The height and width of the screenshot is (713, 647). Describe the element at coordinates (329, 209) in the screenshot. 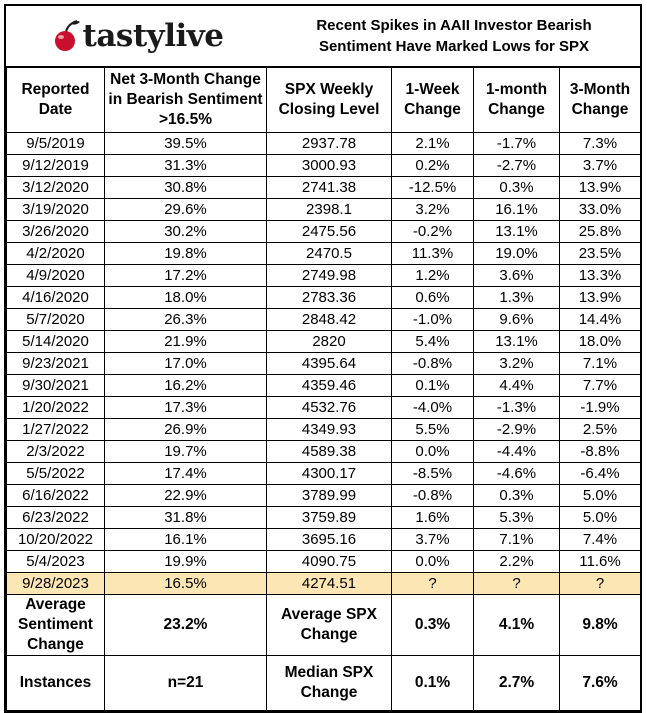

I see `cell-spx-close: 2398.1` at that location.